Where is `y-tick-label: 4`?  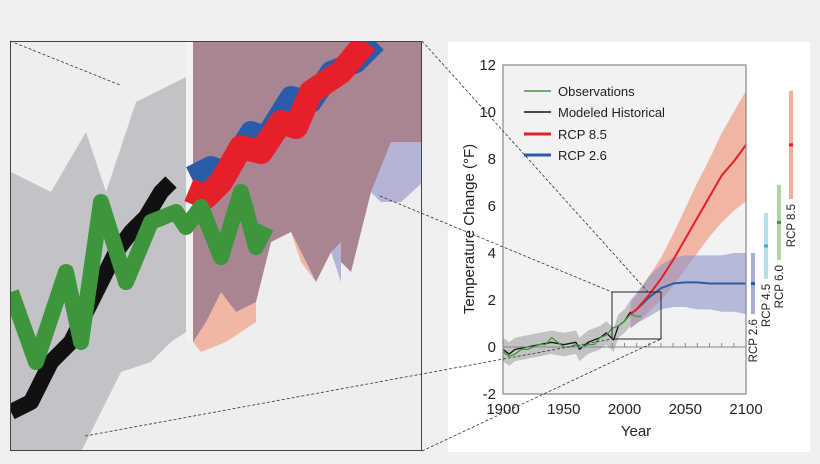 y-tick-label: 4 is located at coordinates (492, 253).